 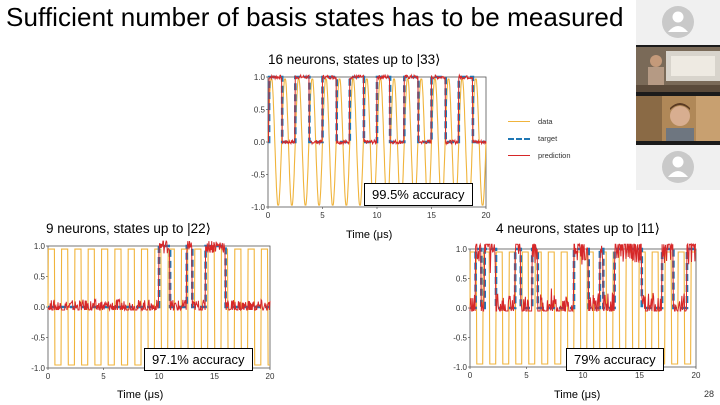 I want to click on legend-label-prediction: prediction, so click(x=554, y=155).